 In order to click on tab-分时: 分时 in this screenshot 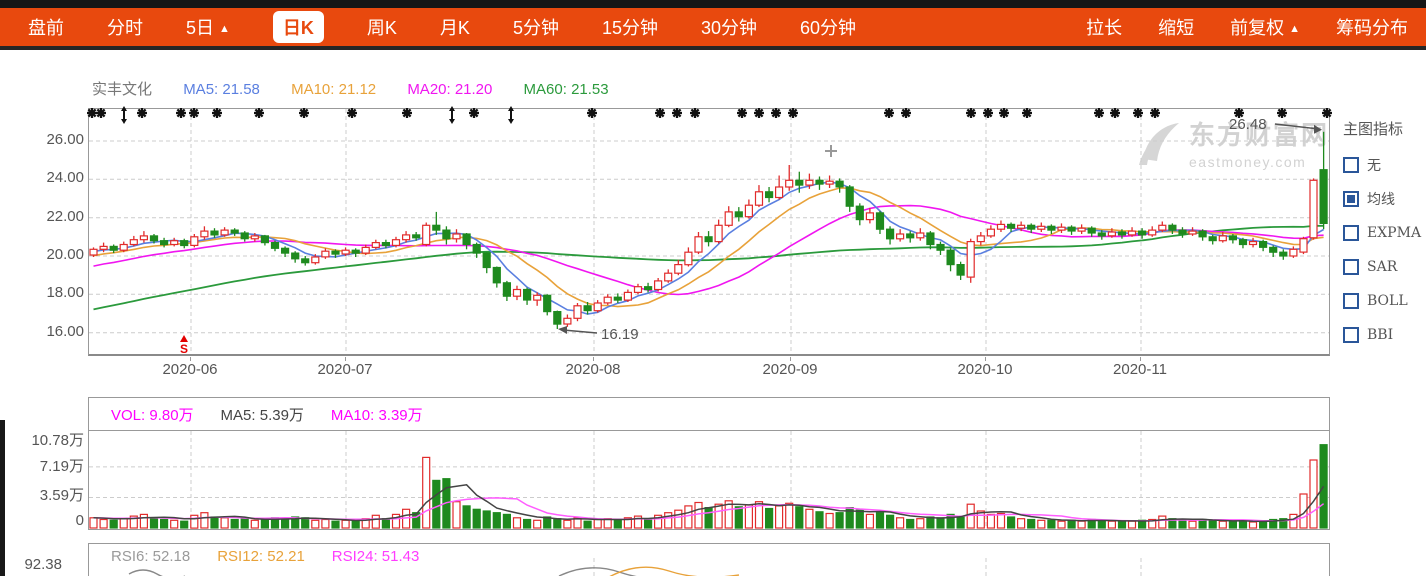, I will do `click(125, 28)`.